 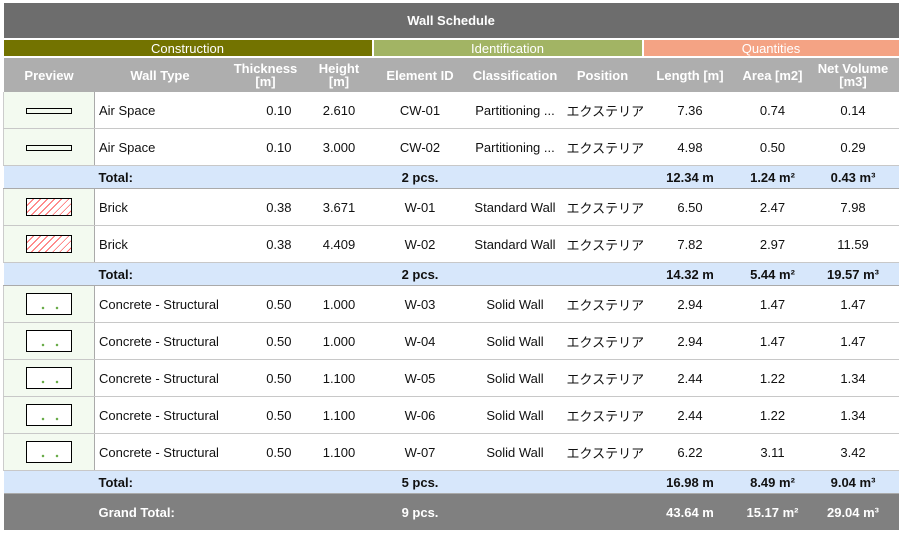 I want to click on cell: 4.98, so click(x=690, y=147).